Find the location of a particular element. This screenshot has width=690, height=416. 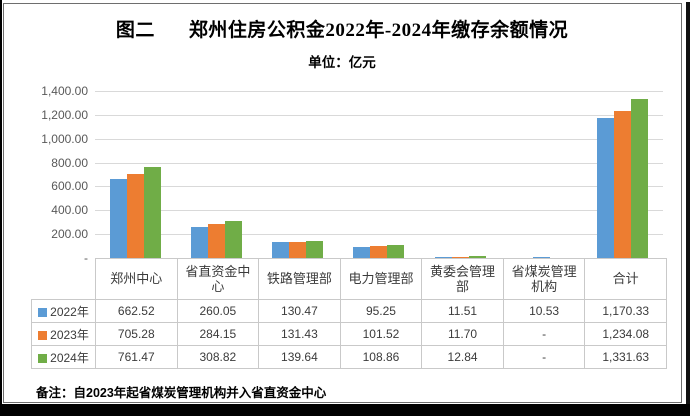

chart-title: 图二 郑州住房公积金2022年-2024年缴存余额情况 is located at coordinates (342, 28).